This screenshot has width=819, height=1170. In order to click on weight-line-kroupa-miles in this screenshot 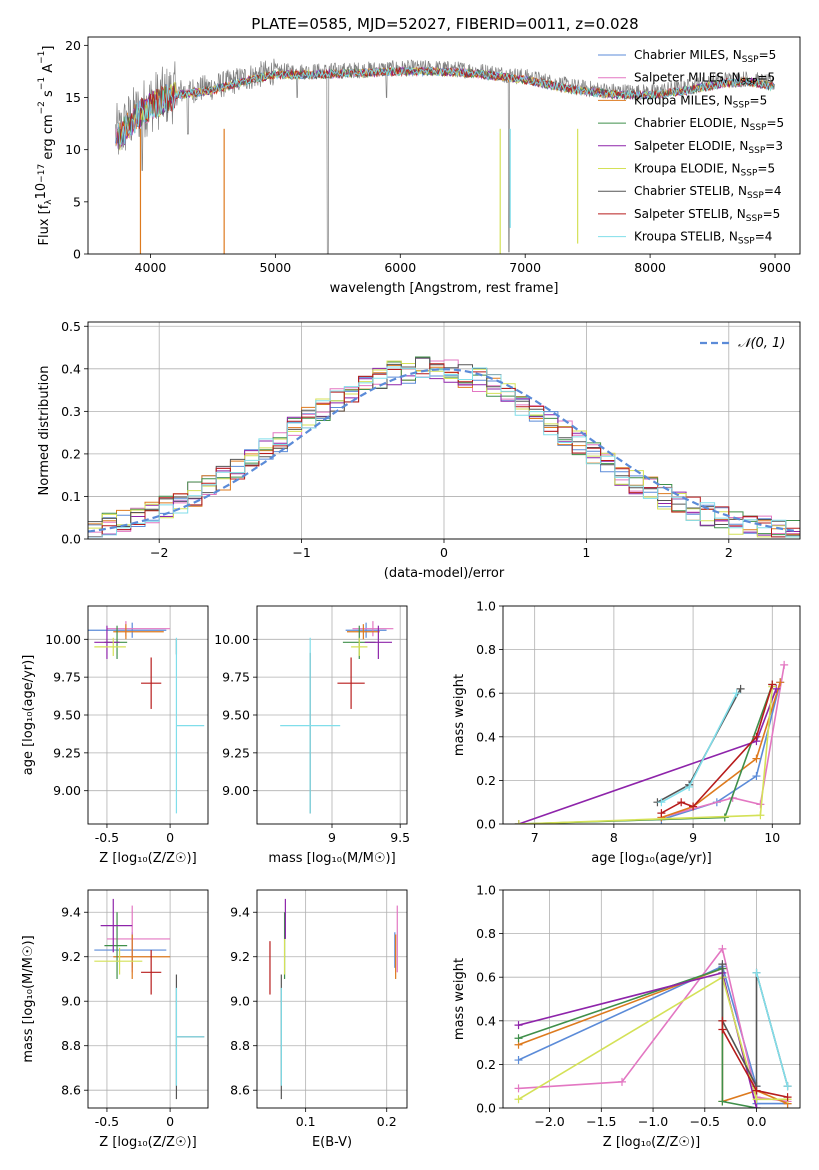, I will do `click(721, 750)`.